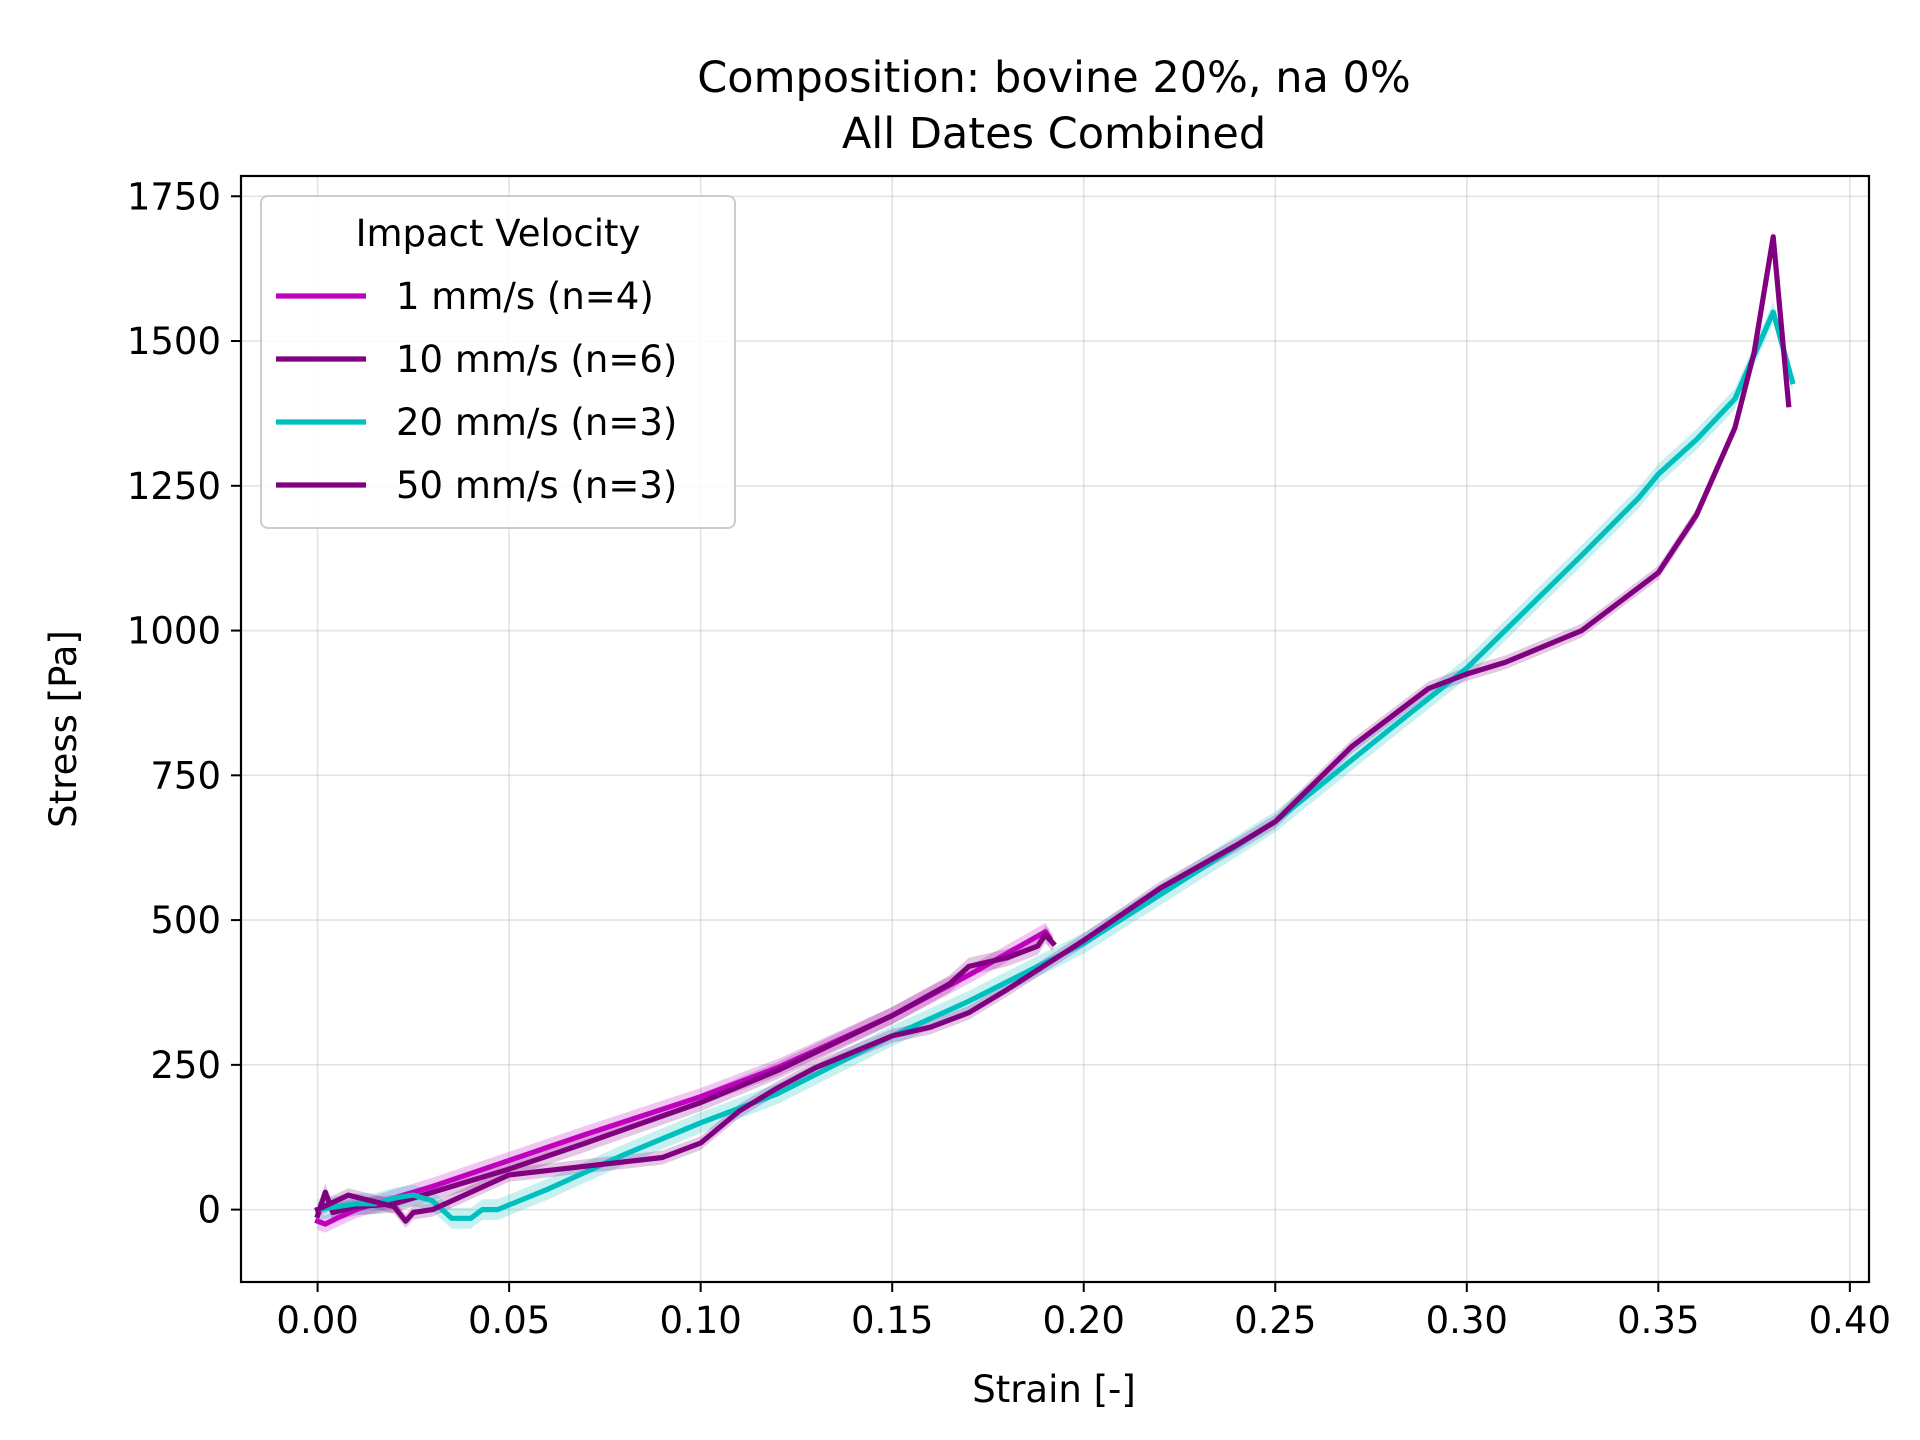 The width and height of the screenshot is (1920, 1440). Describe the element at coordinates (525, 296) in the screenshot. I see `legend-label-1: 1 mm/s (n=4)` at that location.